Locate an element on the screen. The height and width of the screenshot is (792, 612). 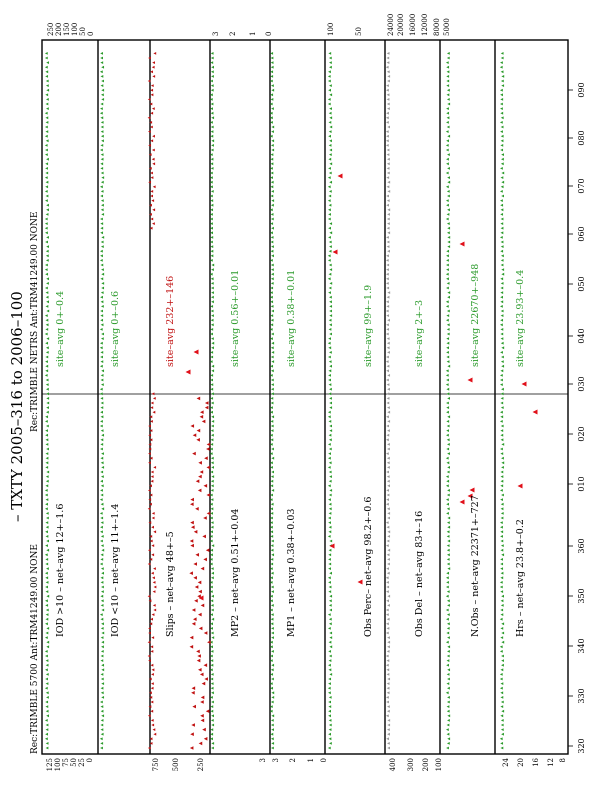
y-tick-left-label: 12 is located at coordinates (551, 762).